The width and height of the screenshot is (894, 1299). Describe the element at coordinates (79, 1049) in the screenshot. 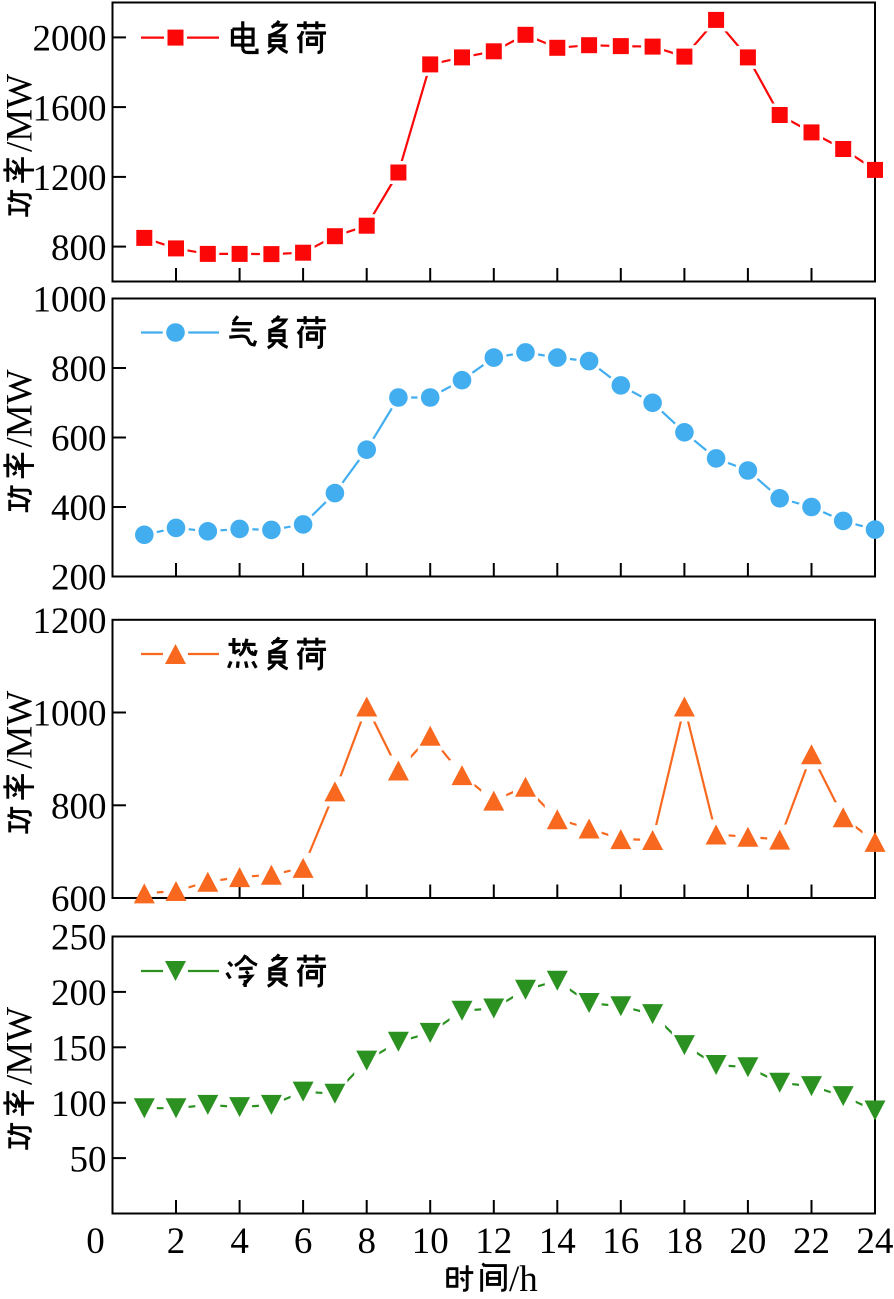

I see `svg-text: 150` at that location.